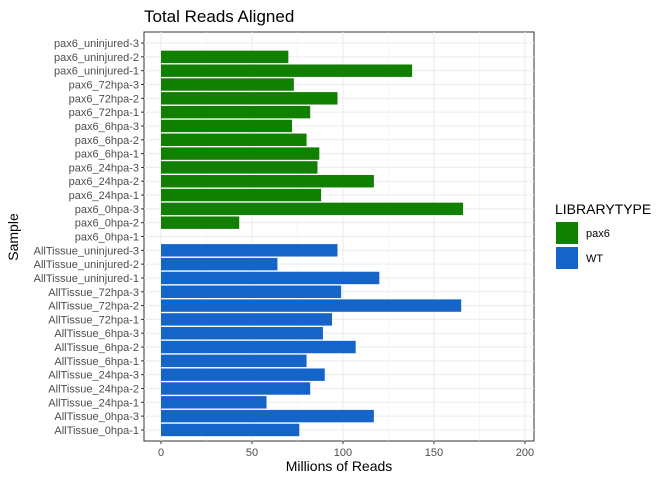 This screenshot has width=672, height=480. I want to click on y-tick-label: pax6_6hpa-3, so click(107, 127).